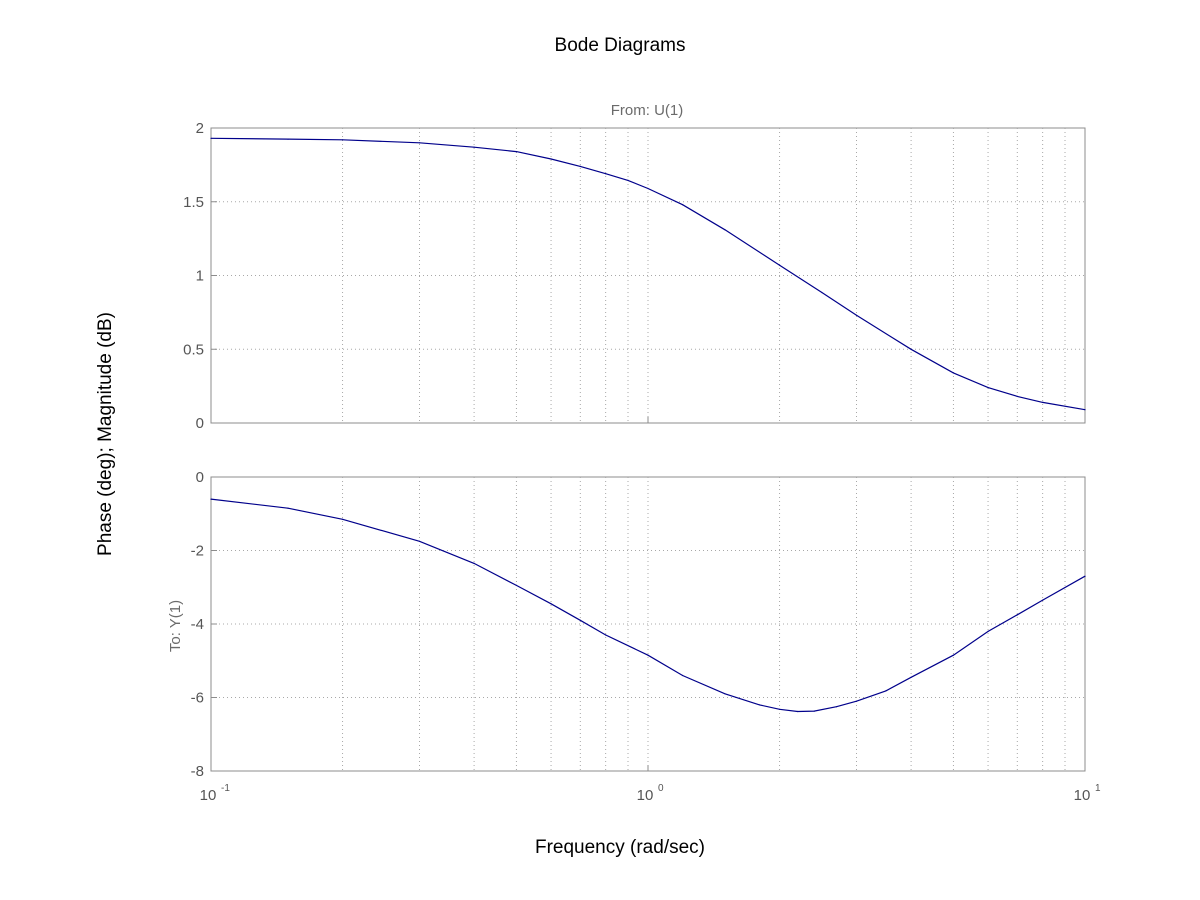  What do you see at coordinates (200, 423) in the screenshot?
I see `magnitude-y-tick-label: 0` at bounding box center [200, 423].